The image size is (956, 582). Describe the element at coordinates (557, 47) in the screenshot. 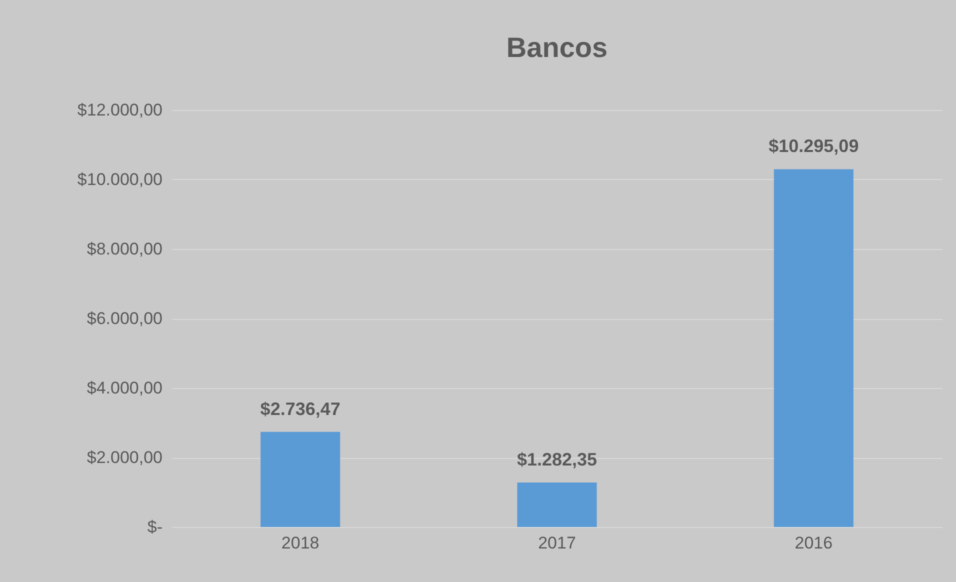

I see `chart-title: Bancos` at that location.